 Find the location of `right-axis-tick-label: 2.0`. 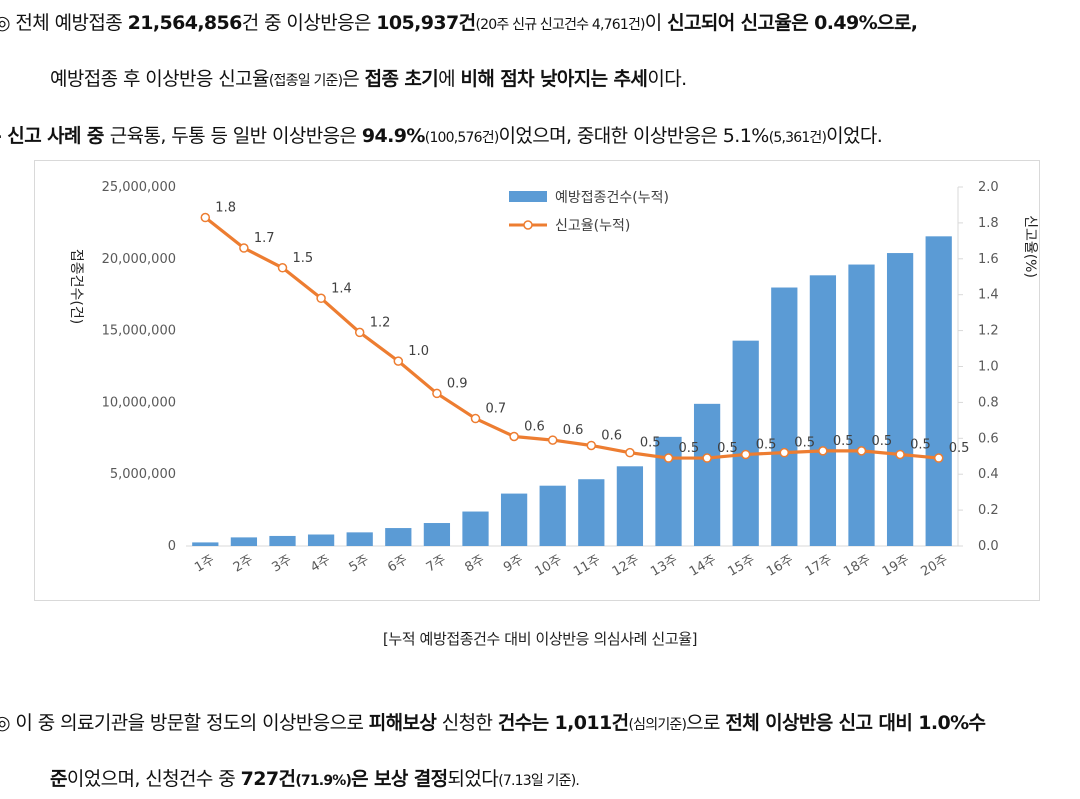

right-axis-tick-label: 2.0 is located at coordinates (988, 187).